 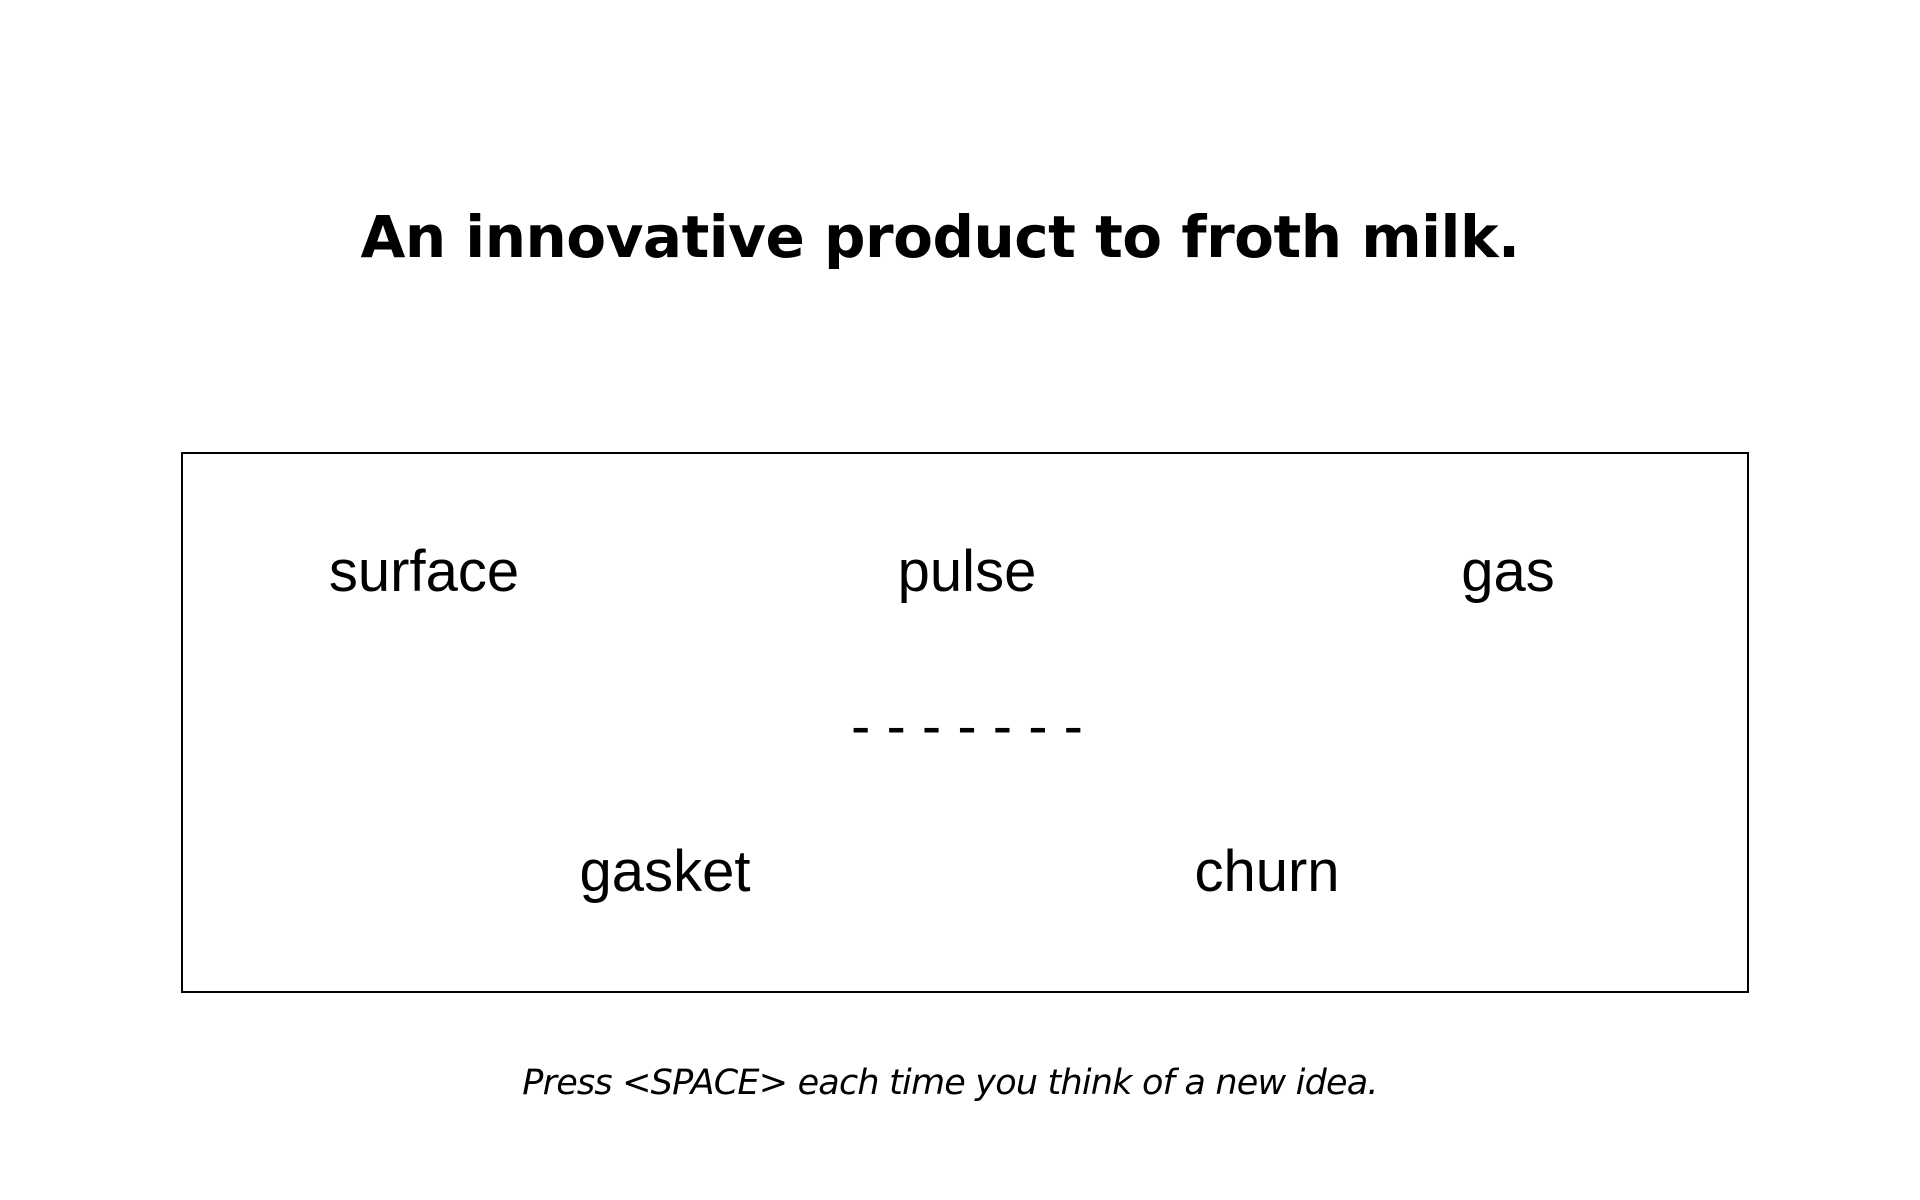 I want to click on stimulus-word-surface: surface, so click(x=424, y=571).